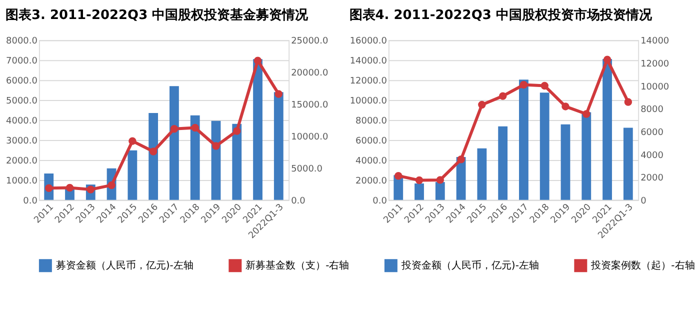 The height and width of the screenshot is (322, 700). Describe the element at coordinates (309, 41) in the screenshot. I see `y2-tick-label: 25000.0` at that location.